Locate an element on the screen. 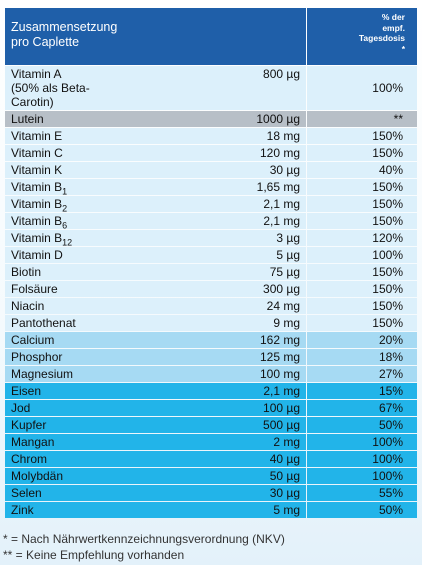  name-subscript: 1 is located at coordinates (65, 191).